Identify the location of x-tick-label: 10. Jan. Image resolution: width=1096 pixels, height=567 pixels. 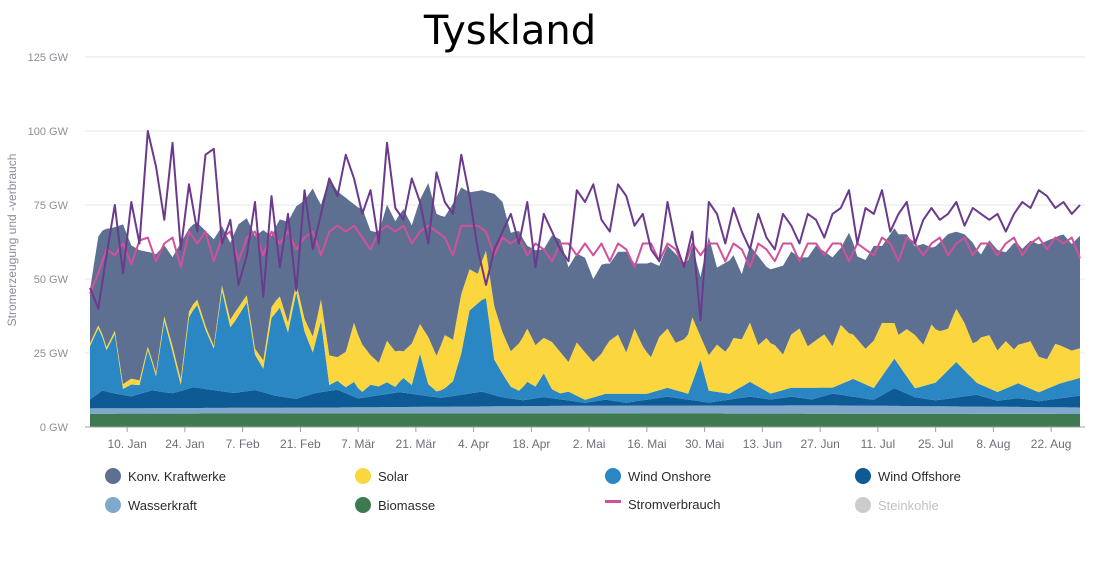
(126, 444).